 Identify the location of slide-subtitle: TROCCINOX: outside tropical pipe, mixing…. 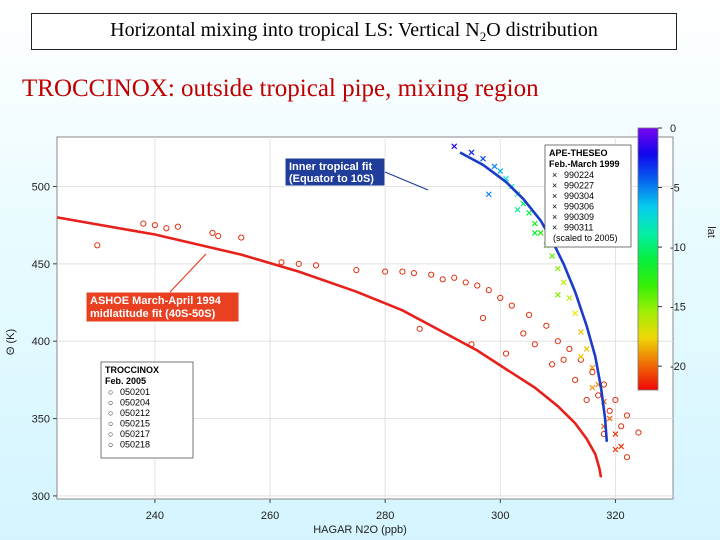
(280, 88).